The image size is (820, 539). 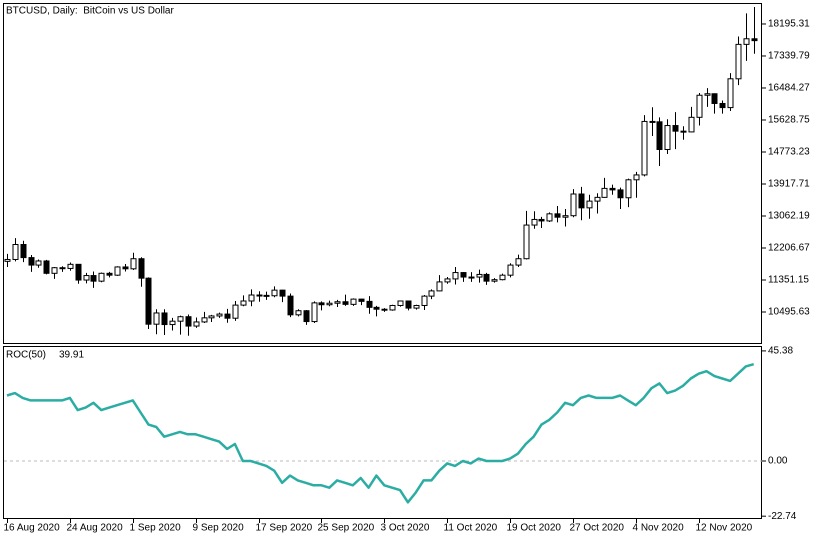 What do you see at coordinates (219, 528) in the screenshot?
I see `x-tick-label: 9 Sep 2020` at bounding box center [219, 528].